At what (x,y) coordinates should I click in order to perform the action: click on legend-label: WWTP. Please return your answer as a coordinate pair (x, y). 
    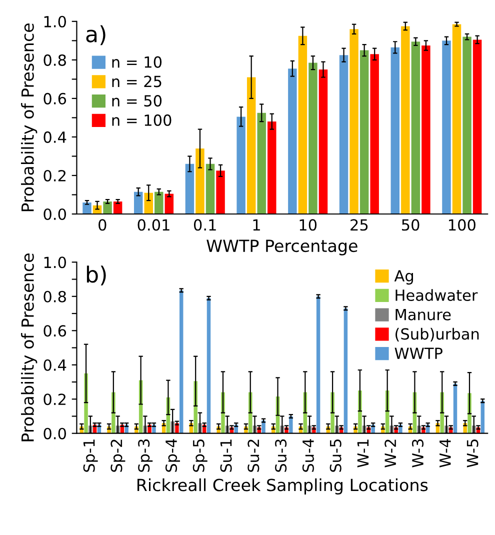
    Looking at the image, I should click on (418, 353).